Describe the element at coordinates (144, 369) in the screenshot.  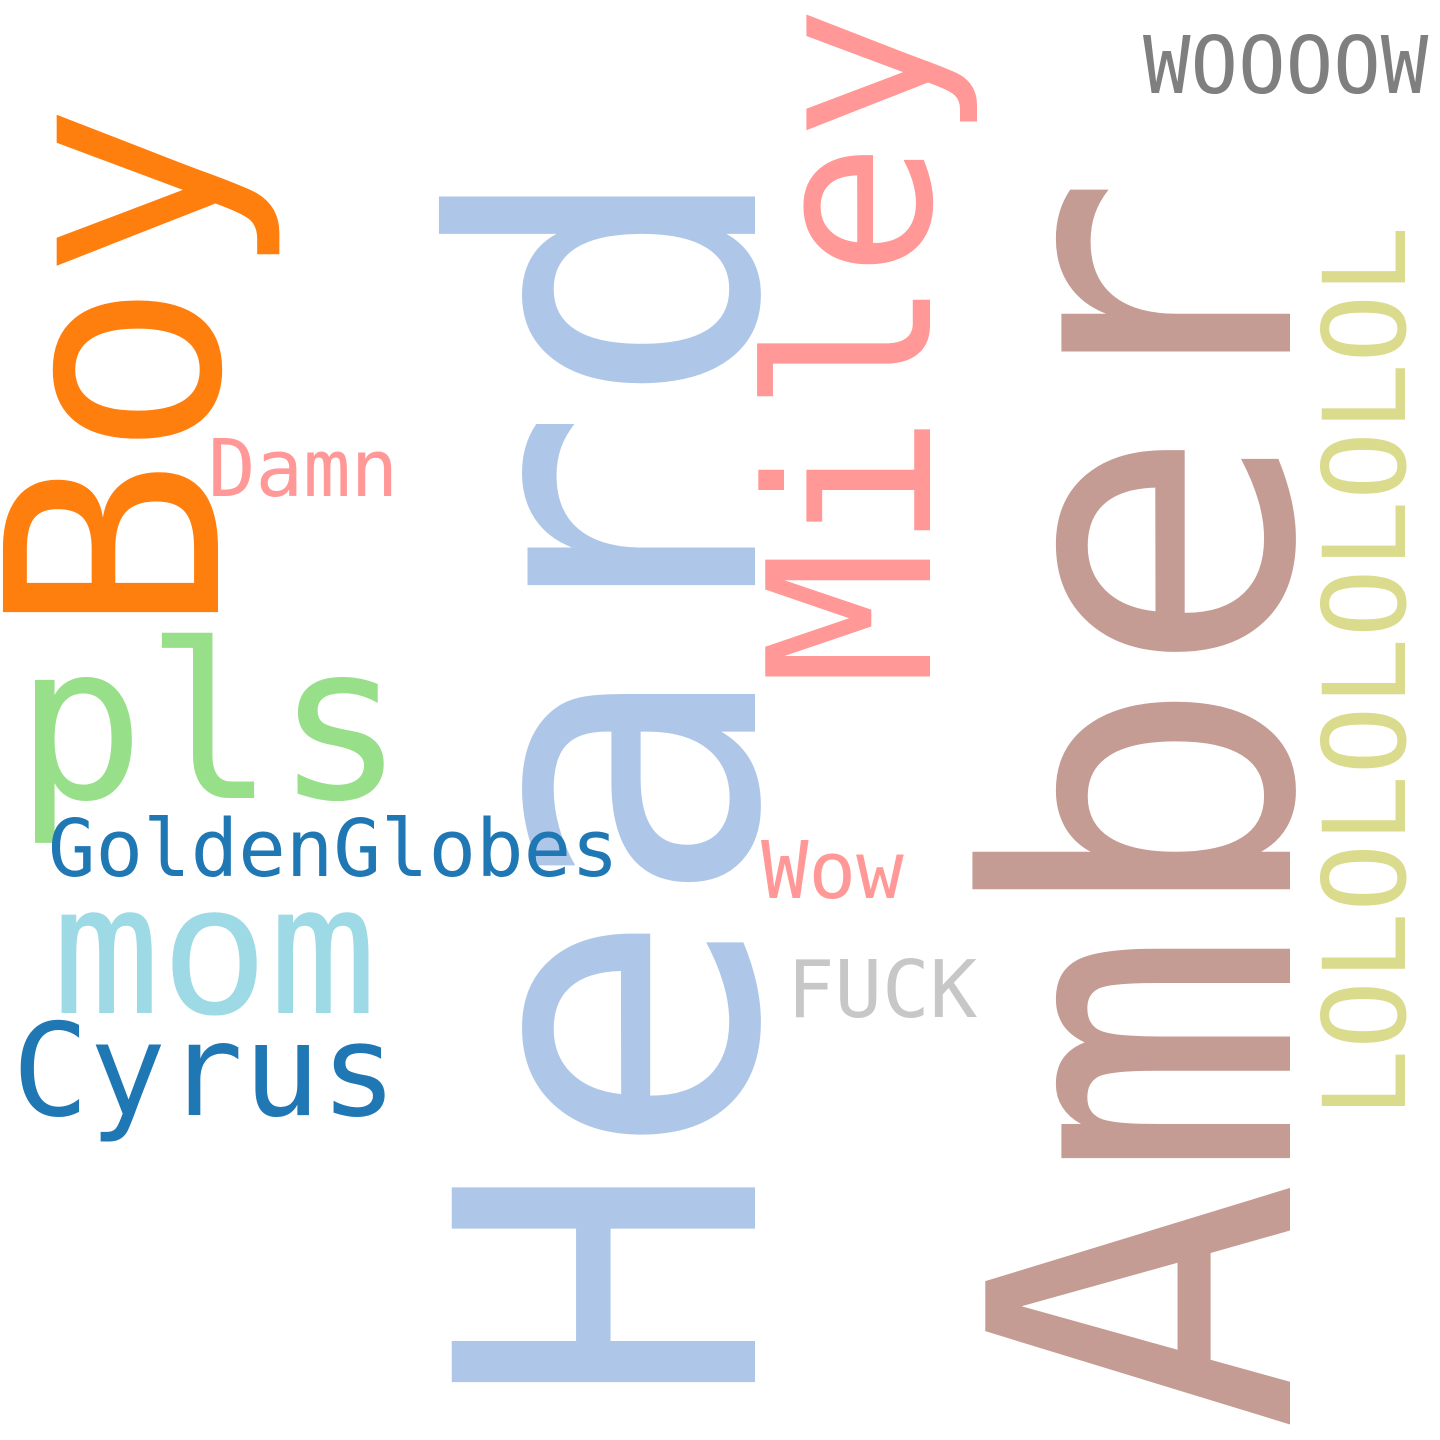
I see `word-boy: Boy` at that location.